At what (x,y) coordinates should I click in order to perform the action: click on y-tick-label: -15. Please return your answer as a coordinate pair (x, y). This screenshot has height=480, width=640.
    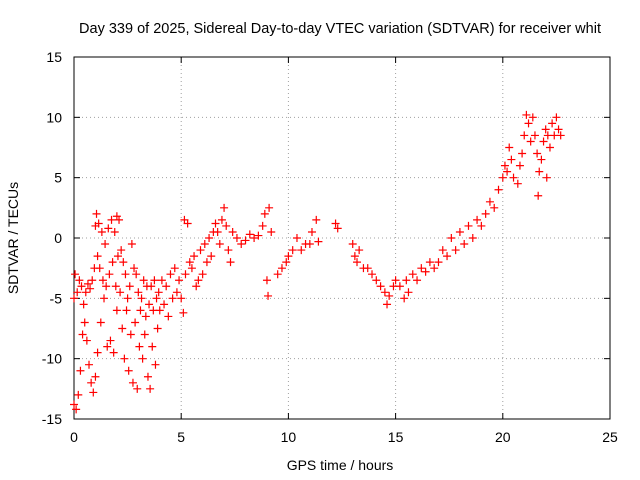
    Looking at the image, I should click on (52, 419).